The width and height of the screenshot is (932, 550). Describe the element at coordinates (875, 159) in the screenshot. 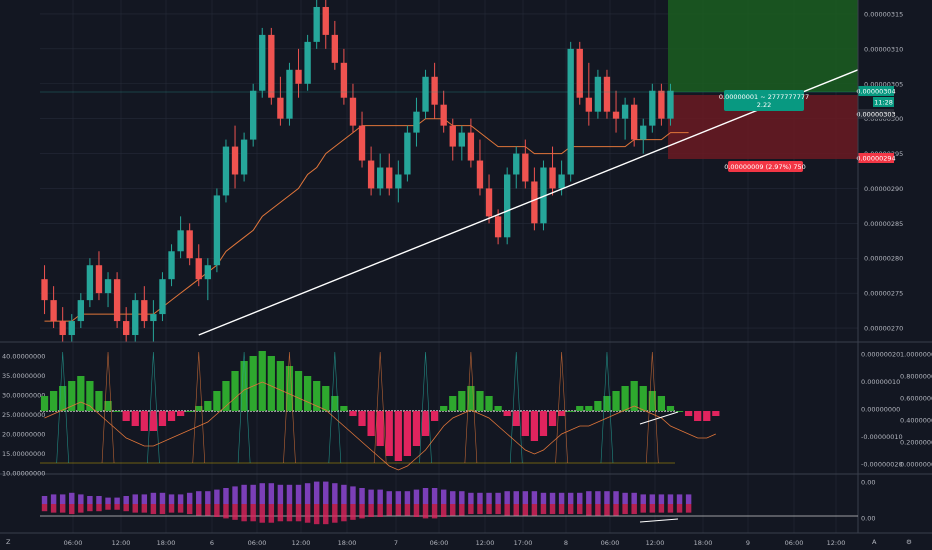

I see `stop-price-text: 0.00000294` at that location.